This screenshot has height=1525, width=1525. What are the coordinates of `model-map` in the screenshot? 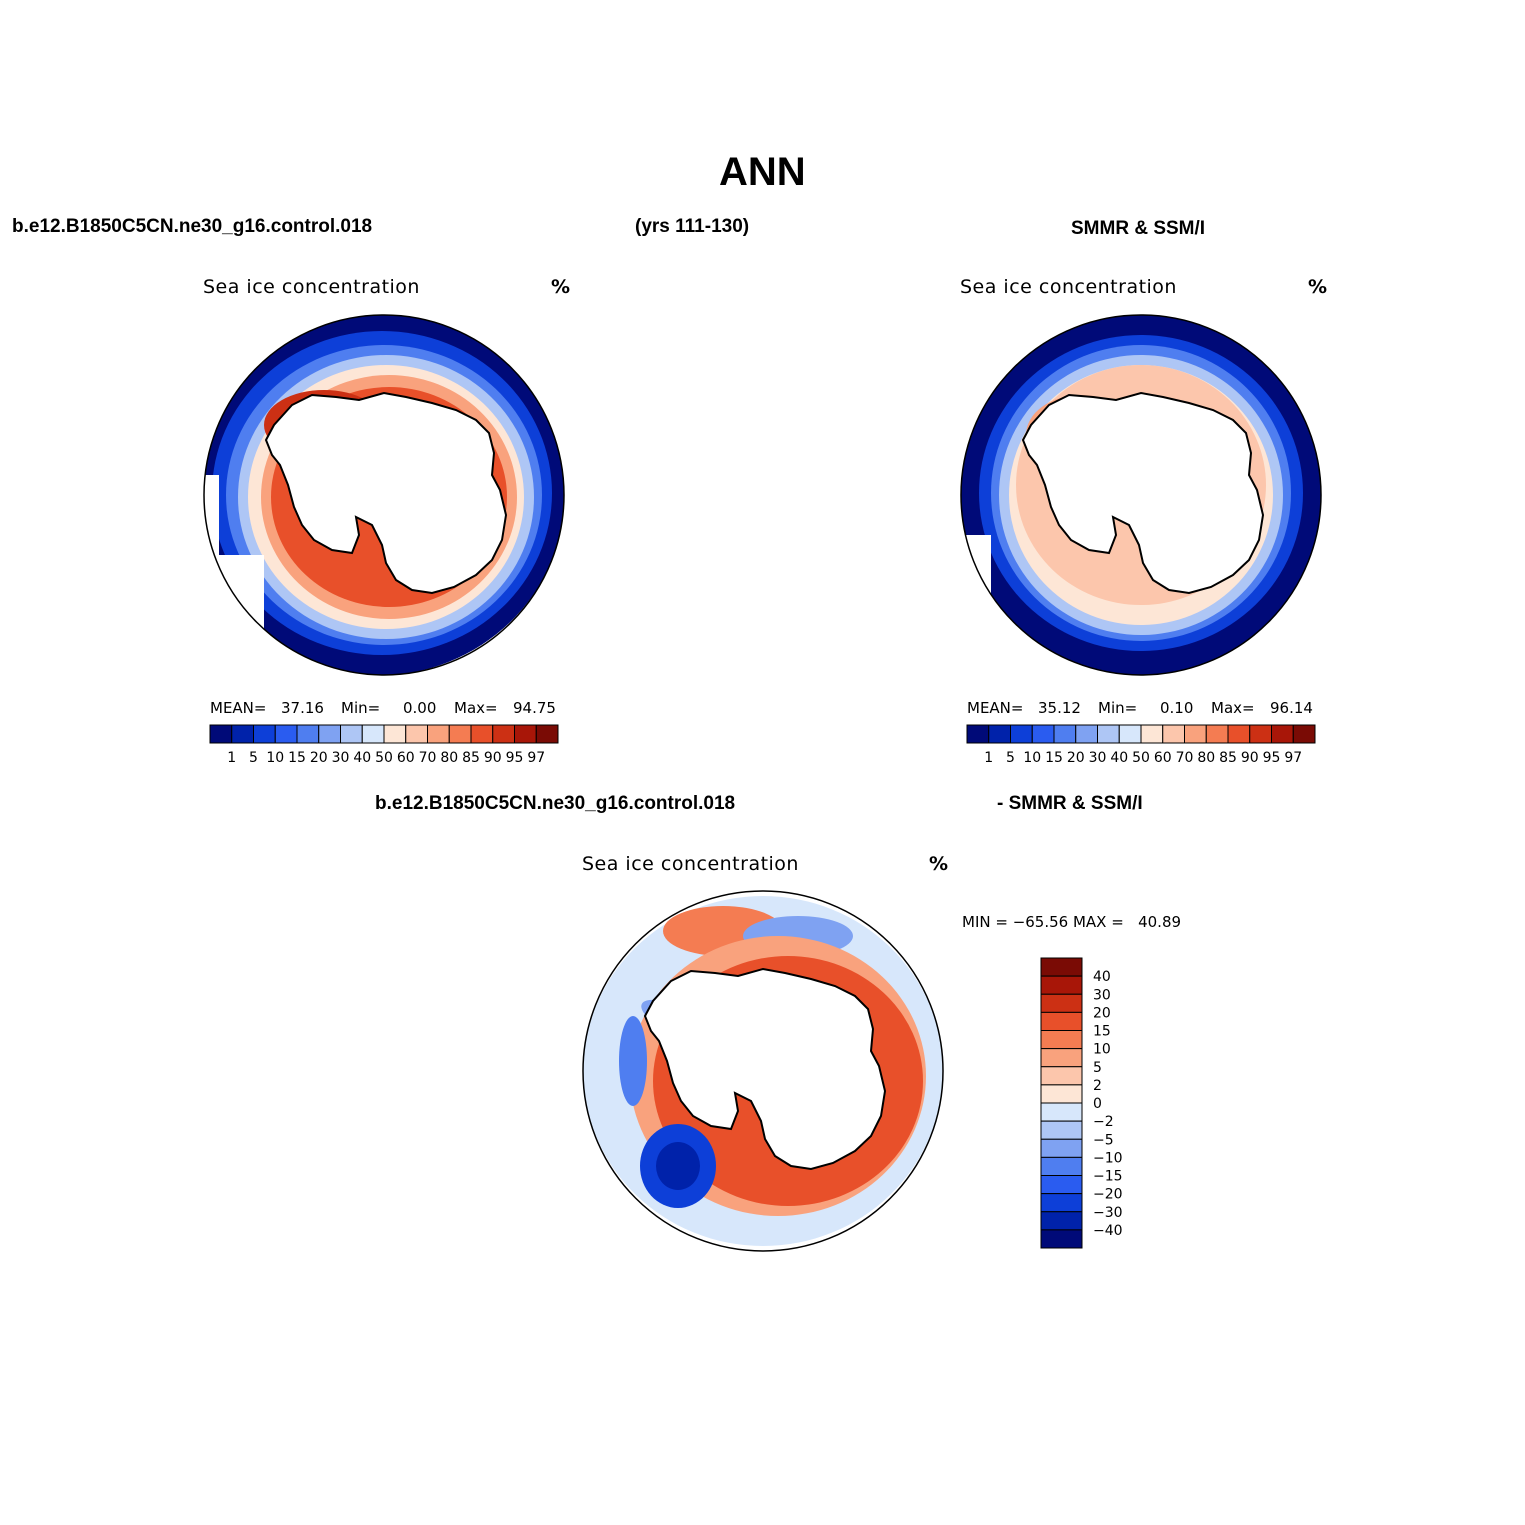 It's located at (384, 495).